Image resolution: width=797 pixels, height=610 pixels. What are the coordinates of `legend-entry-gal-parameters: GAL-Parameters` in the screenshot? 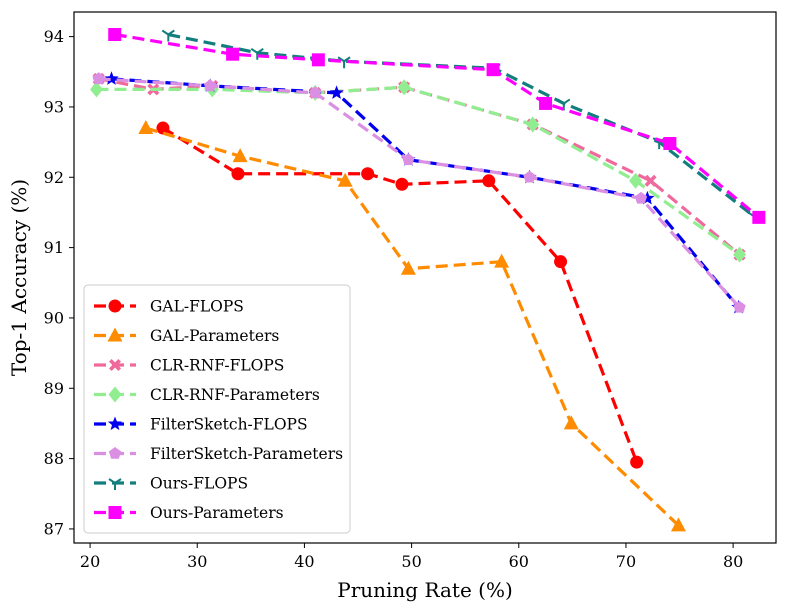 It's located at (186, 336).